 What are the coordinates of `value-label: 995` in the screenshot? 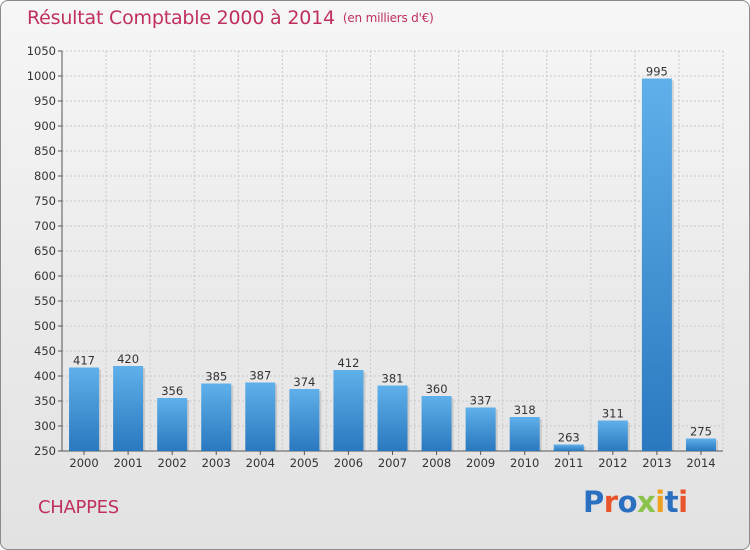 It's located at (657, 72).